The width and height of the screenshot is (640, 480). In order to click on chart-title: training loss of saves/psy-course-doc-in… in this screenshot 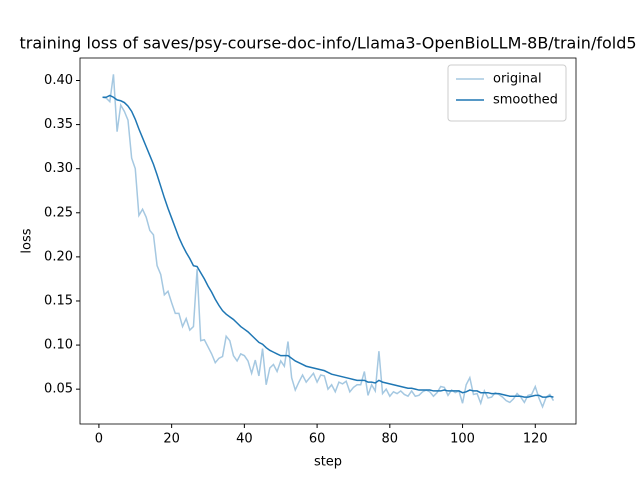, I will do `click(327, 43)`.